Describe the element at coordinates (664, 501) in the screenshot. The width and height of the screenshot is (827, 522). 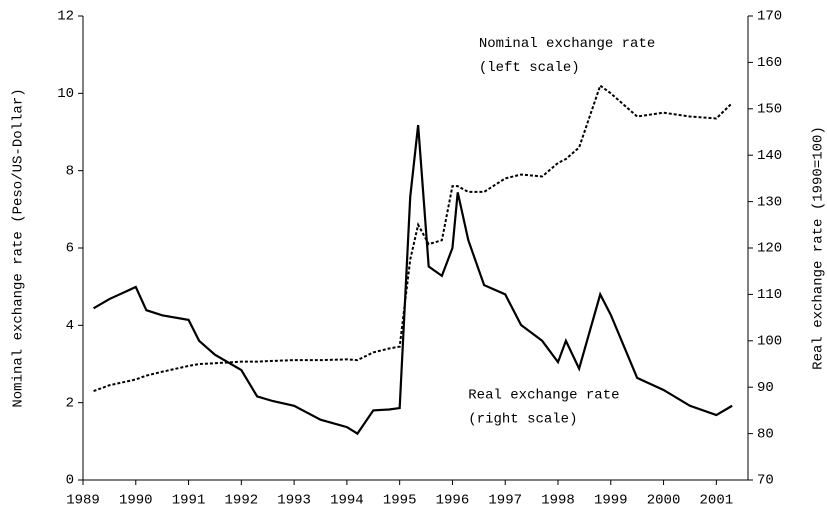
I see `x-tick-label: 2000` at that location.